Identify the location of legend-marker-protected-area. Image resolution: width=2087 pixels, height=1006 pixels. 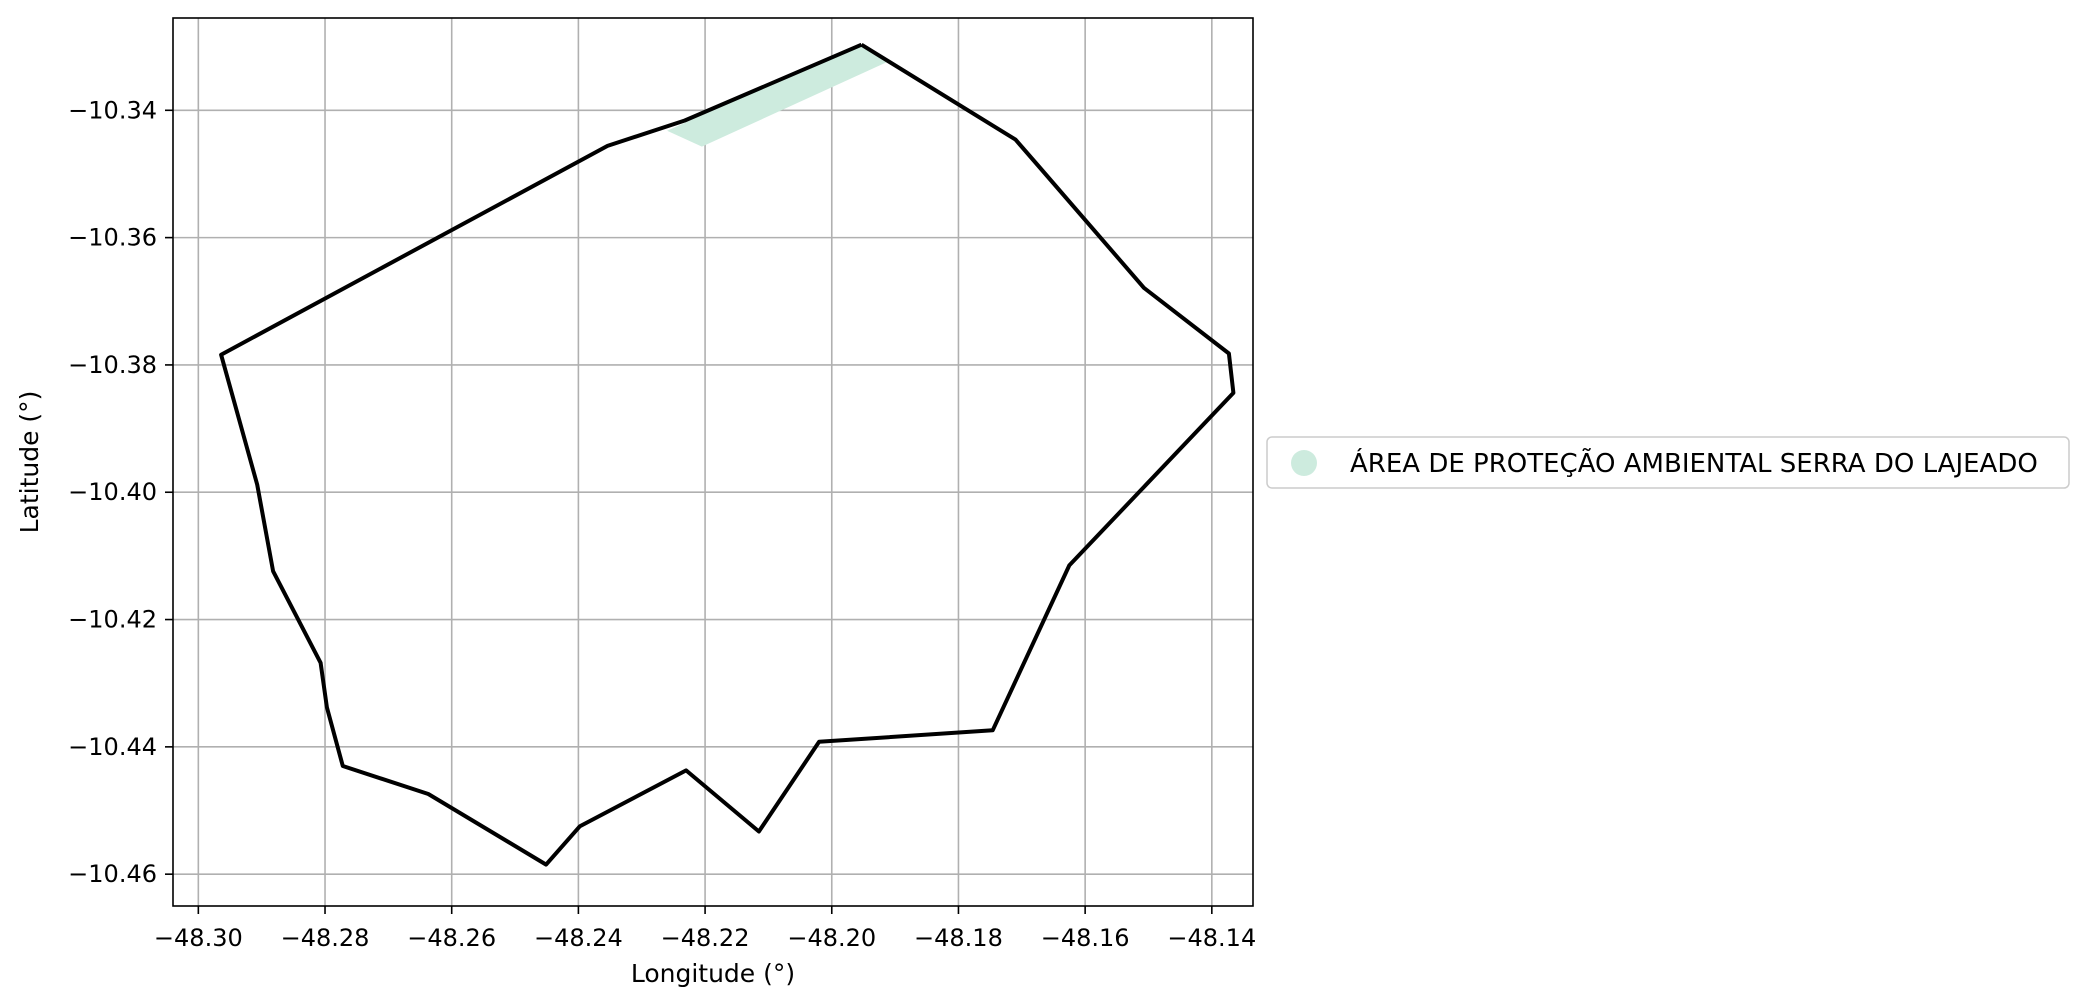
(1304, 463).